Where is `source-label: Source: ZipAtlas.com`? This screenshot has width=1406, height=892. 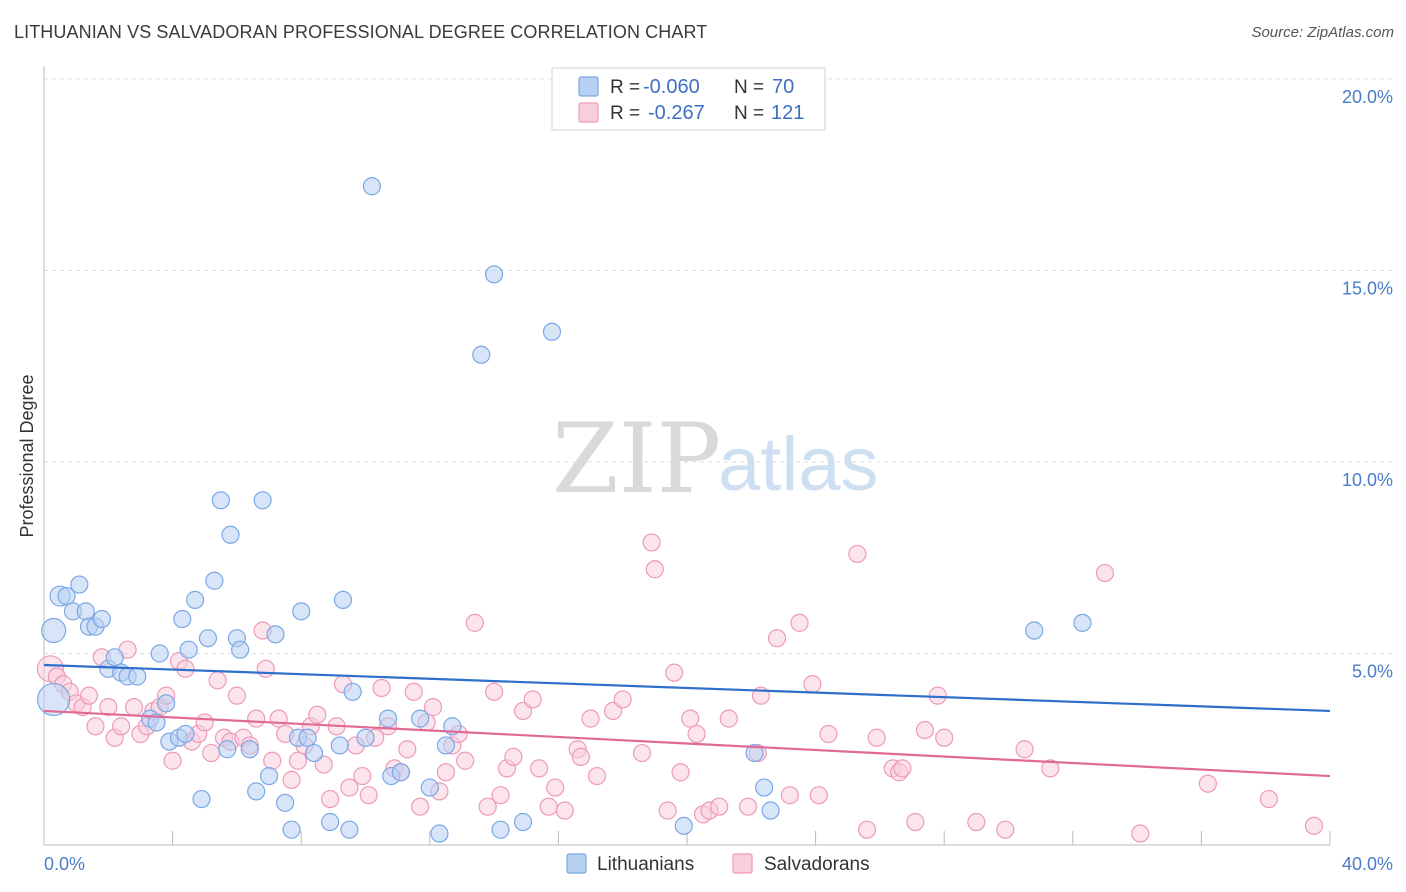 source-label: Source: ZipAtlas.com is located at coordinates (1322, 32).